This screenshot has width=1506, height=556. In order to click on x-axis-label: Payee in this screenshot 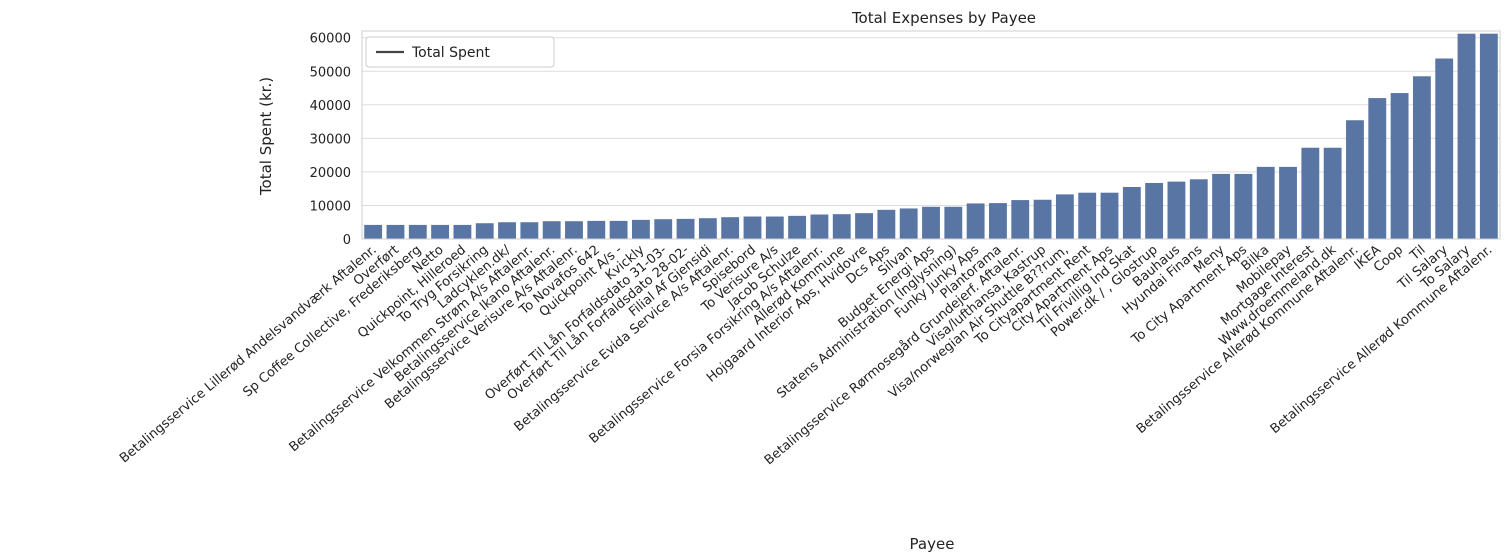, I will do `click(932, 544)`.